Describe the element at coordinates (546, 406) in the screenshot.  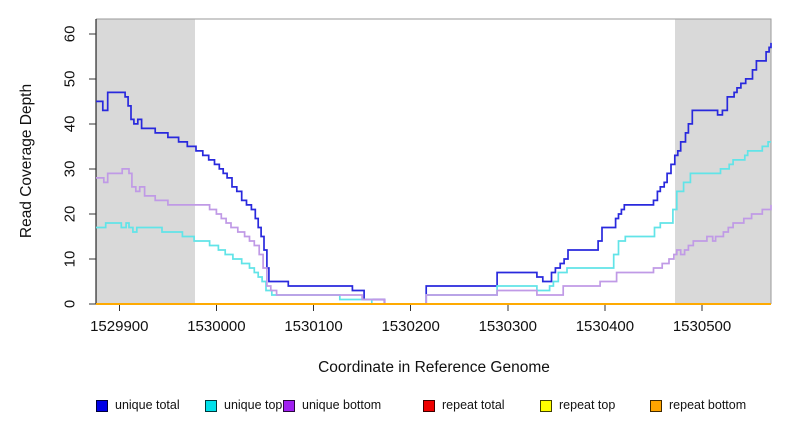
I see `legend-swatch-repeat-top` at that location.